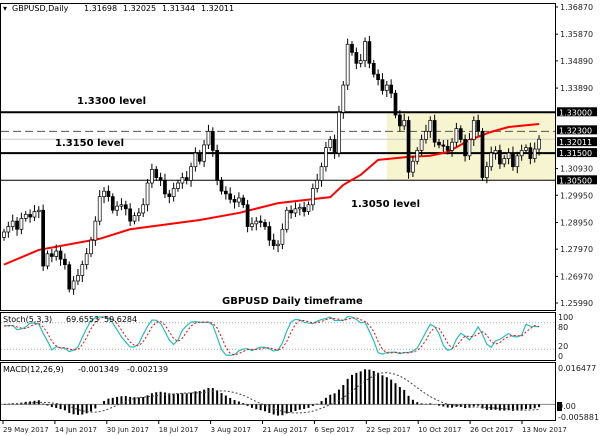 This screenshot has width=600, height=436. I want to click on price-tick-label: 1.28950, so click(576, 222).